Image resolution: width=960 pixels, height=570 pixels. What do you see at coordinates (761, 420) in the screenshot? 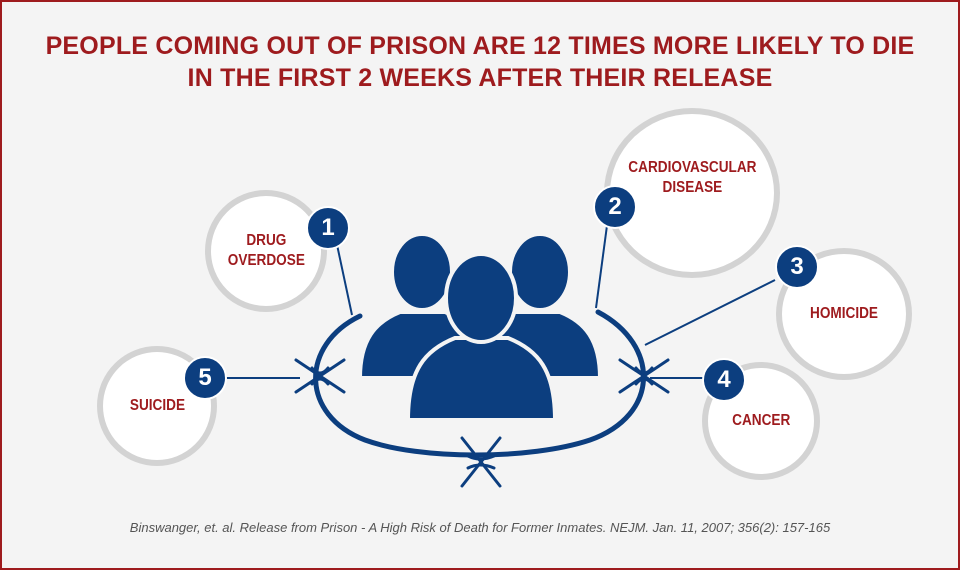
I see `cause-label-4: CANCER` at bounding box center [761, 420].